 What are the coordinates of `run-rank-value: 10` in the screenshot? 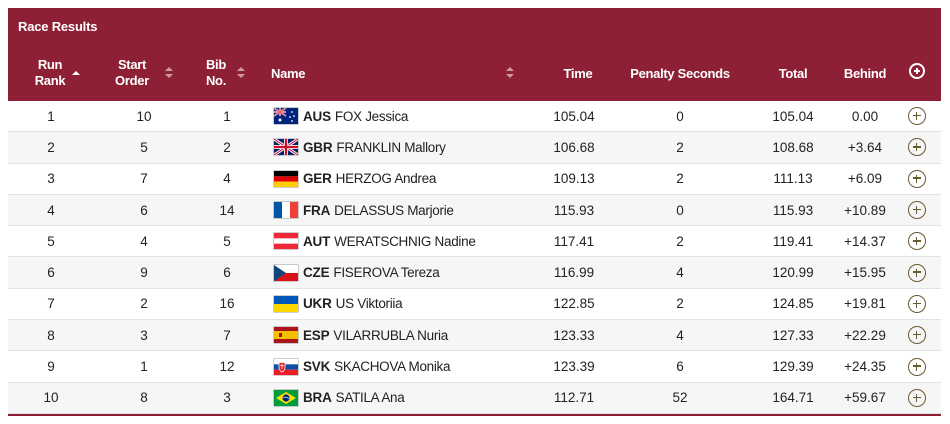 It's located at (51, 398).